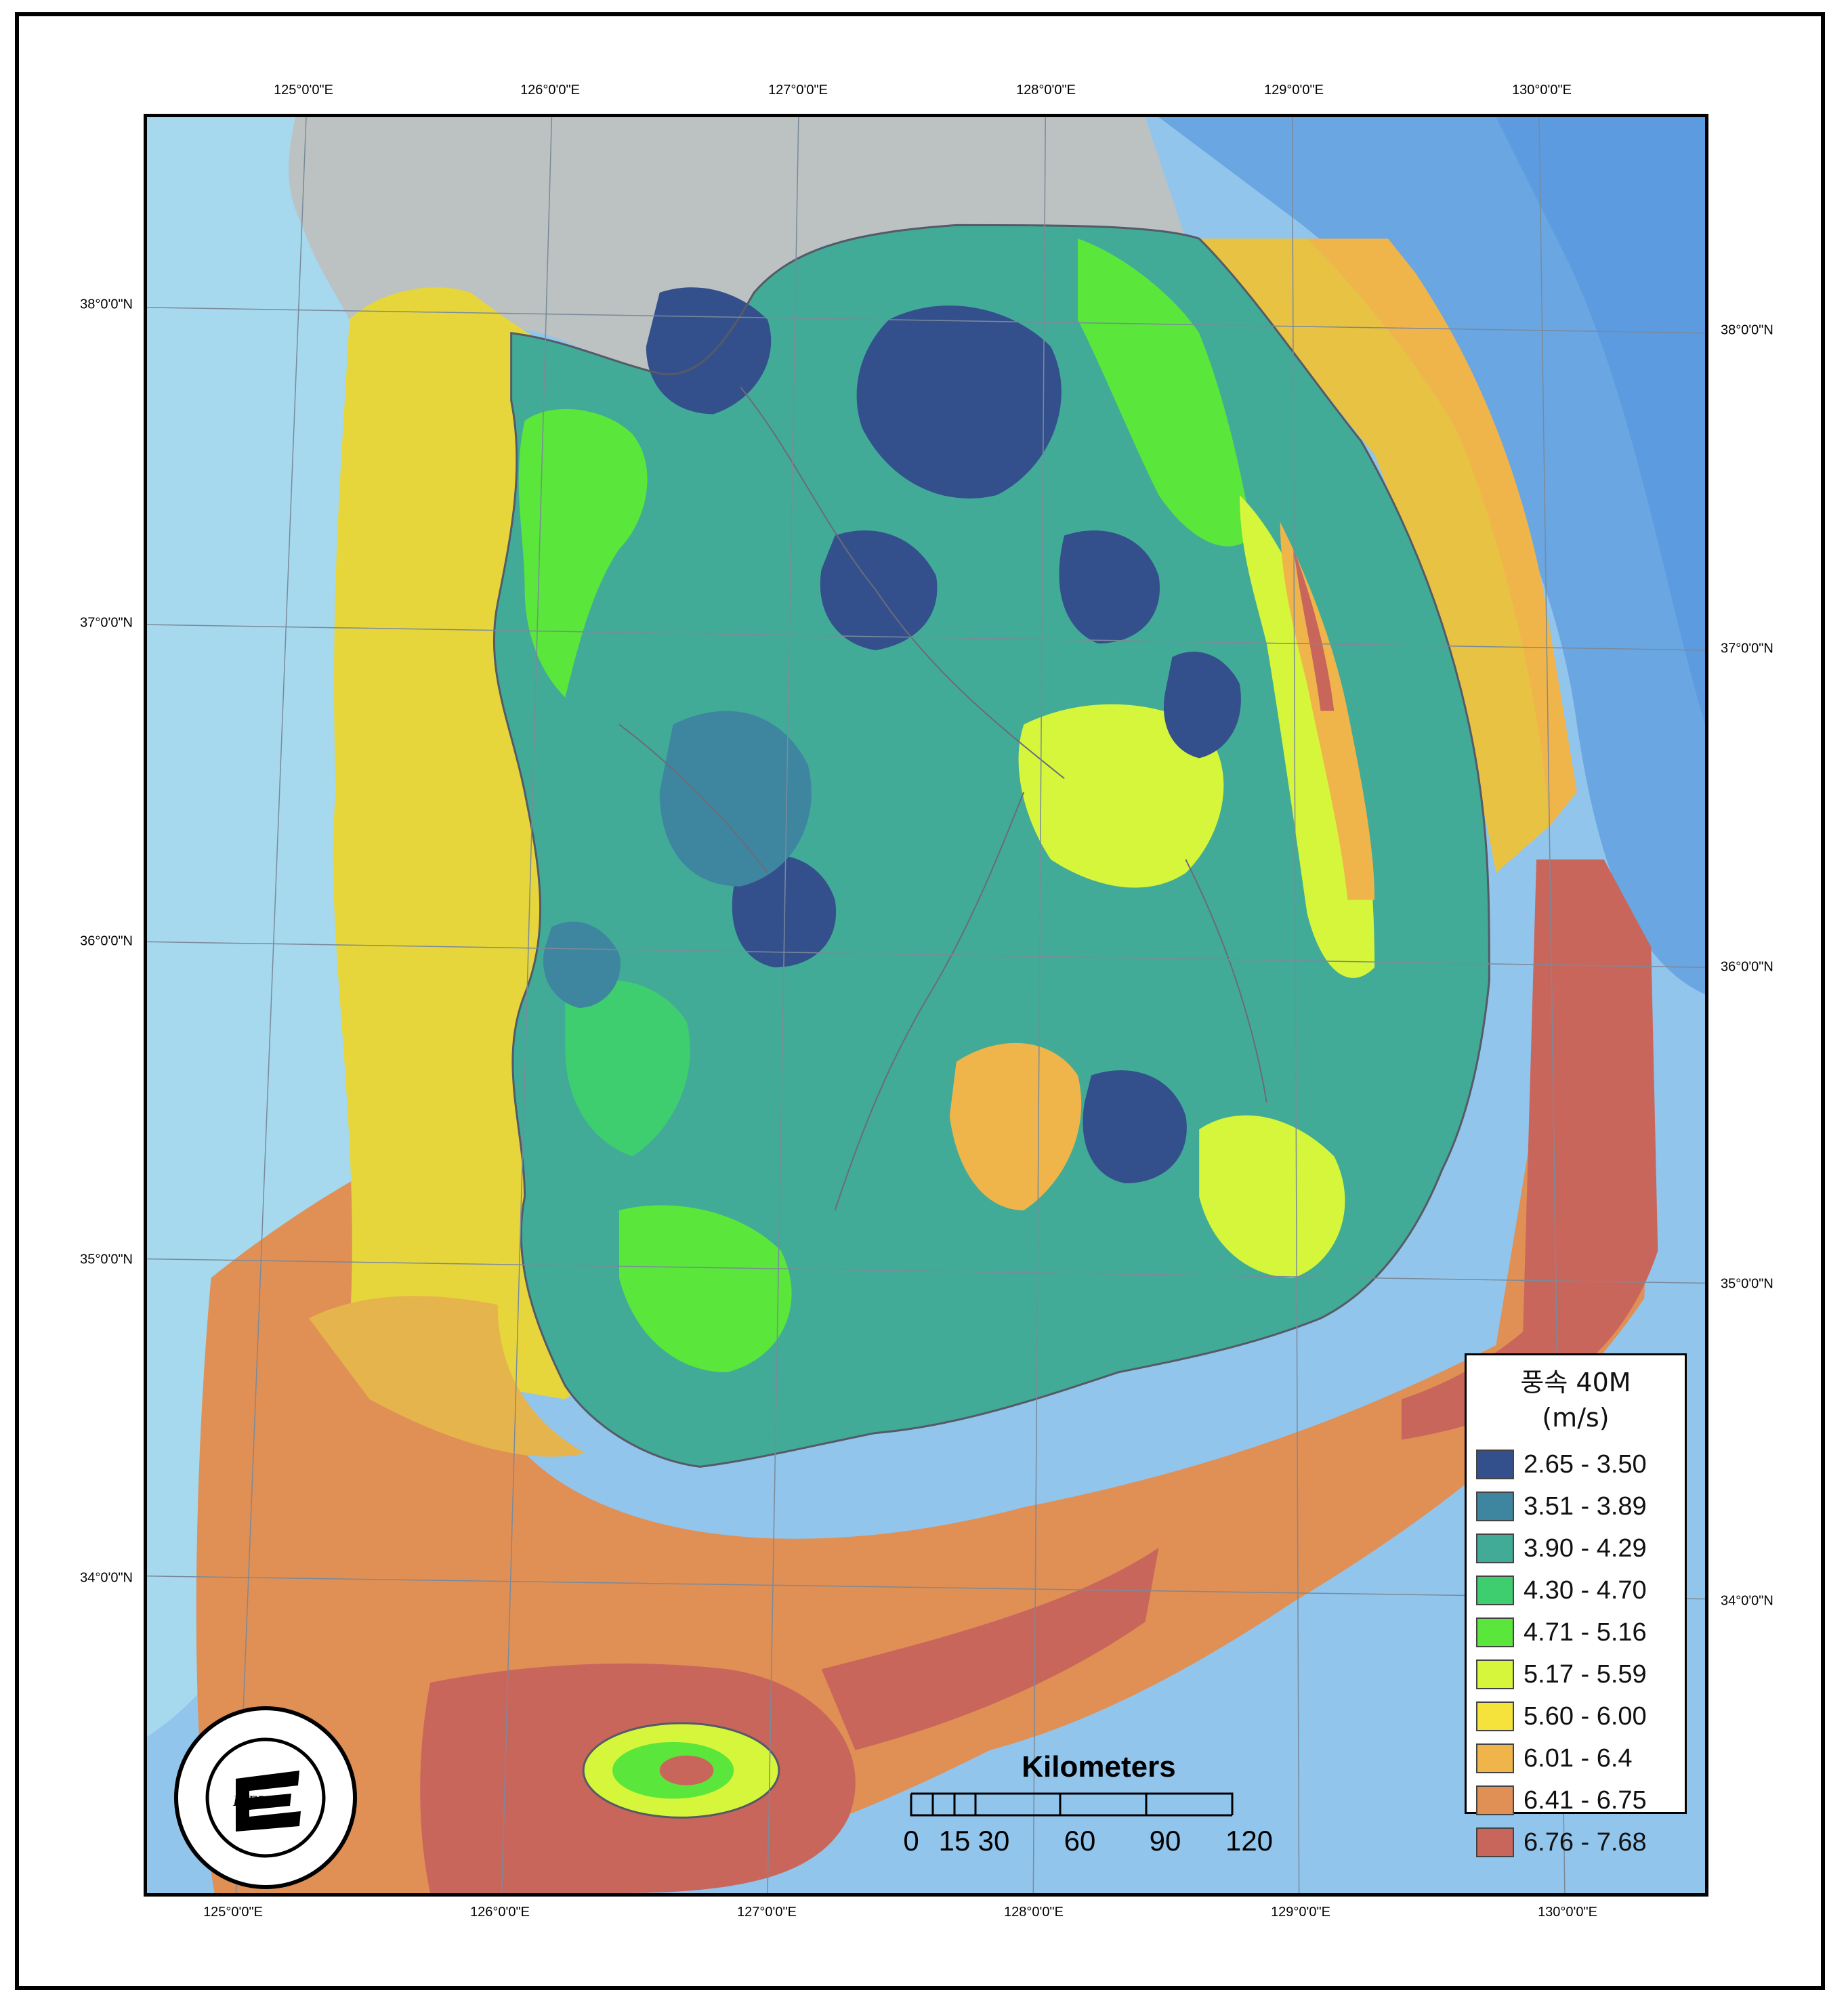 Image resolution: width=1848 pixels, height=2009 pixels. Describe the element at coordinates (447, 1376) in the screenshot. I see `southwest-orange-band` at that location.